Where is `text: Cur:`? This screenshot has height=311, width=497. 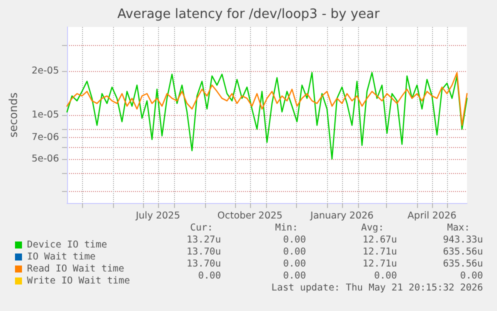
text: Cur: is located at coordinates (201, 228).